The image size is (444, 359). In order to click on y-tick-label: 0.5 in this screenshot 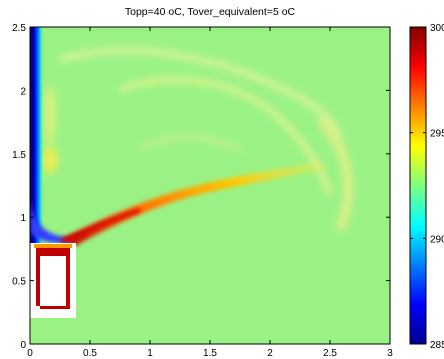, I will do `click(19, 282)`.